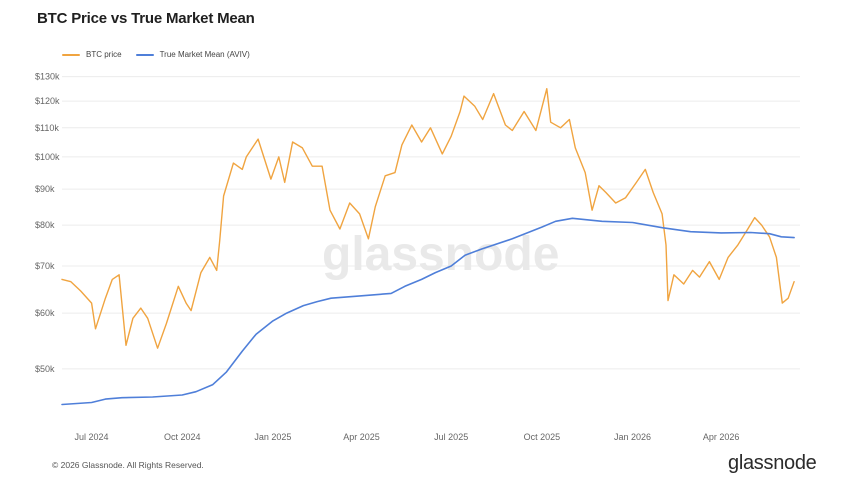 The width and height of the screenshot is (860, 480). Describe the element at coordinates (45, 189) in the screenshot. I see `y-tick-label: $90k` at that location.